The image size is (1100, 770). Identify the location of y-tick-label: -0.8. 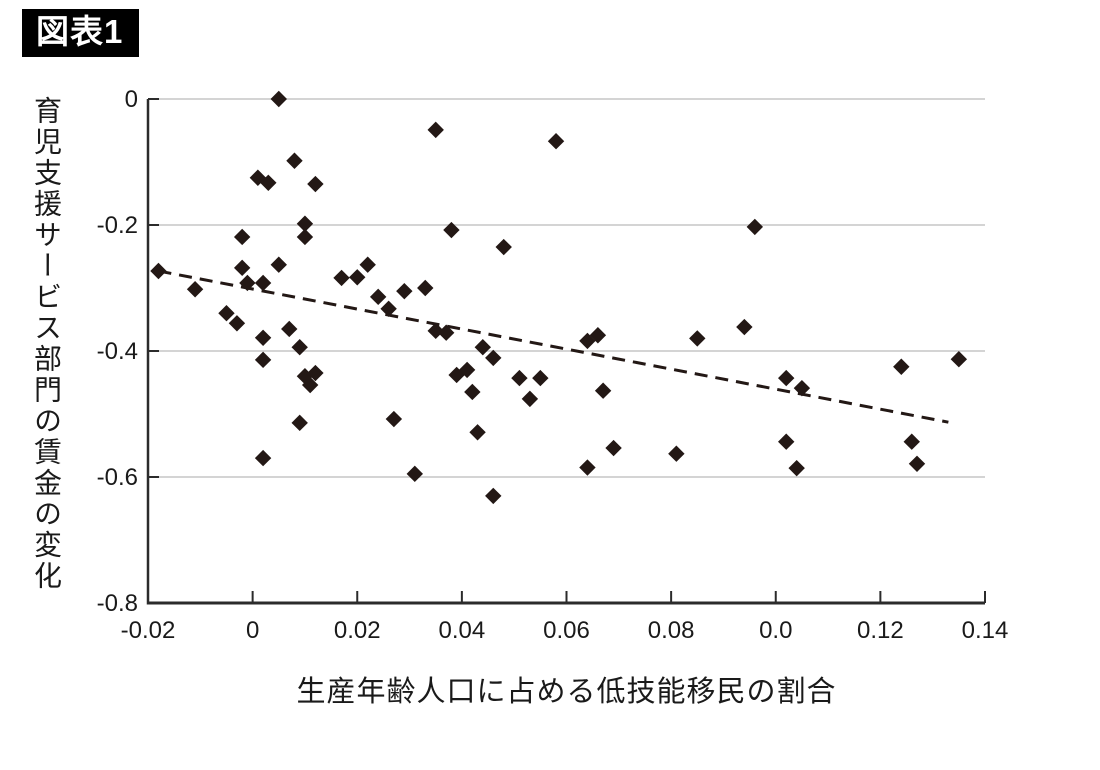
(117, 603).